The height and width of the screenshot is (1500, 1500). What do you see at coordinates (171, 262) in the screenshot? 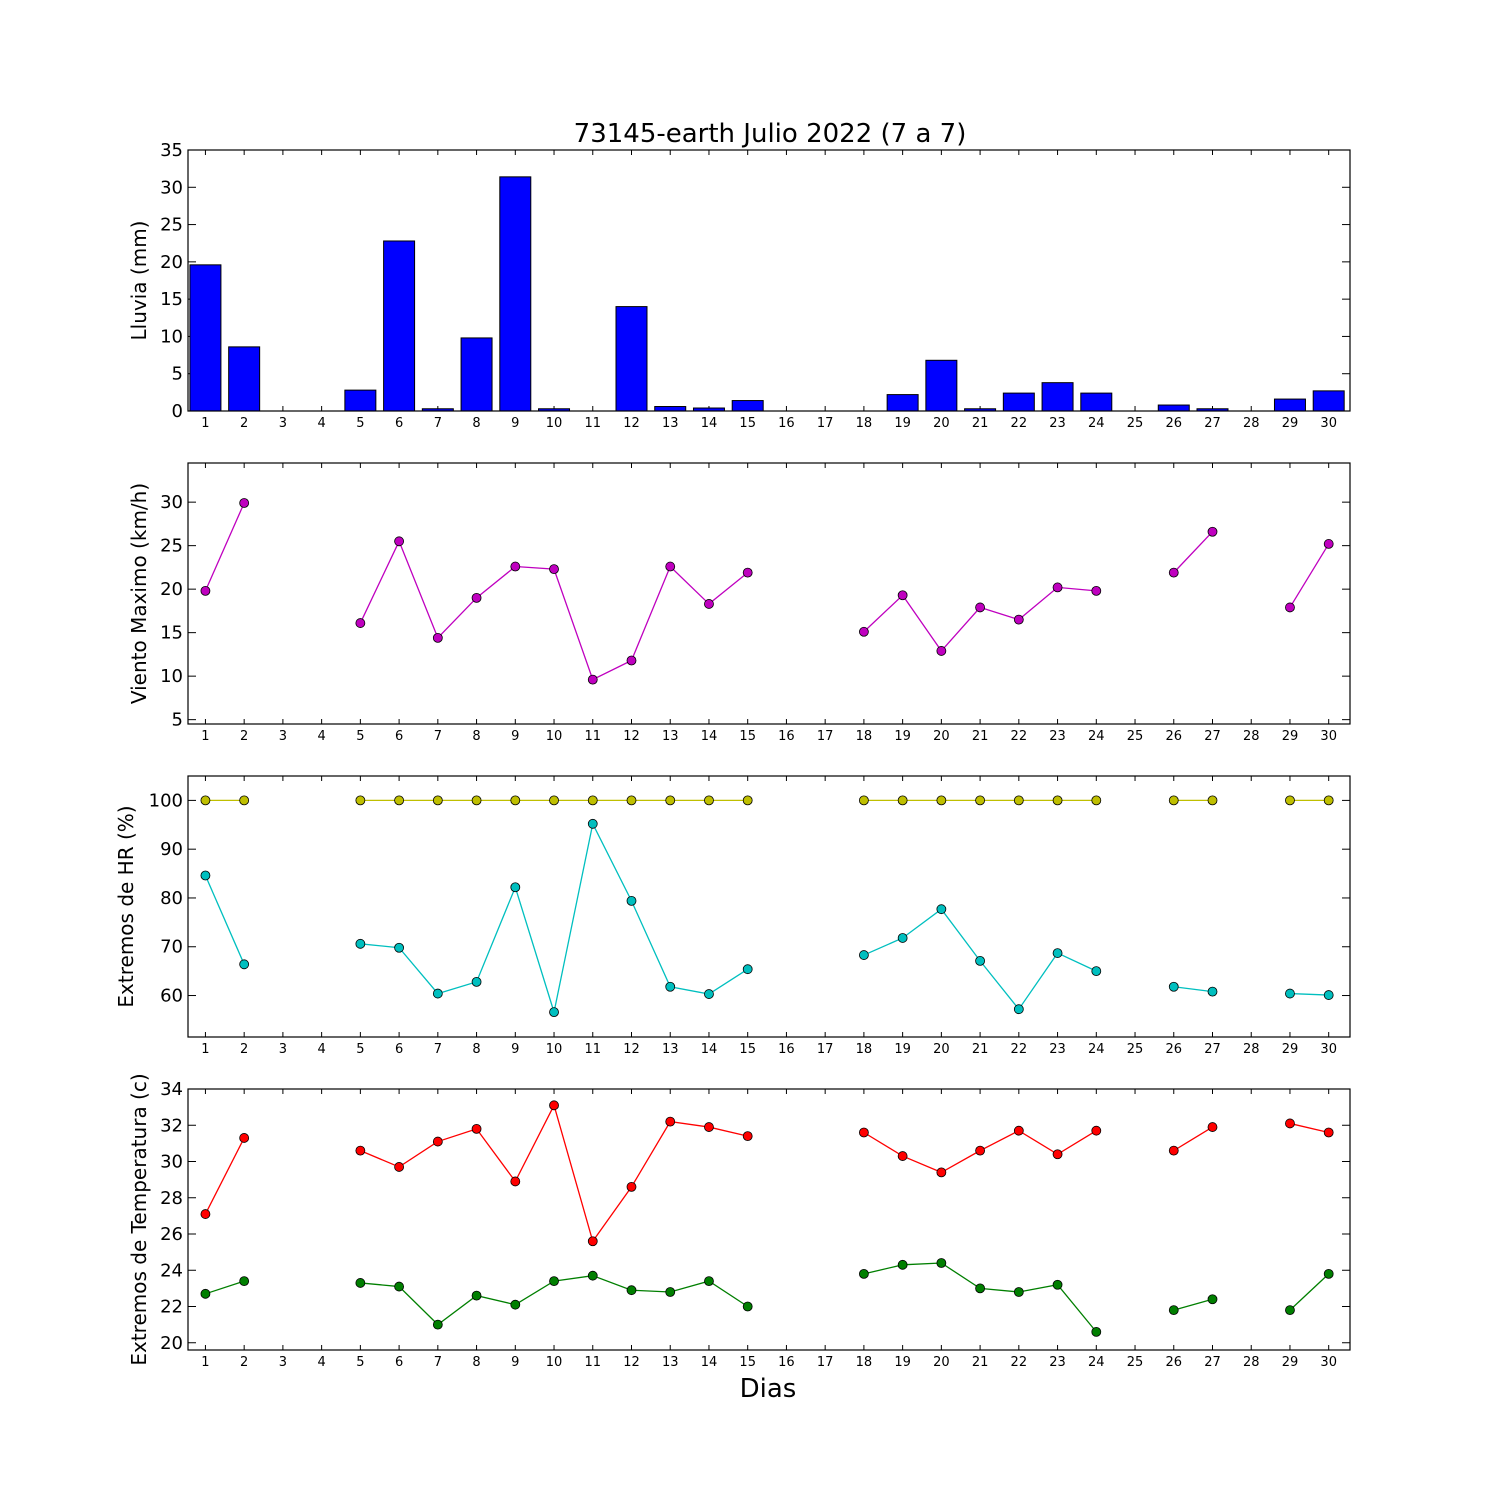
I see `ytick-label: 20` at bounding box center [171, 262].